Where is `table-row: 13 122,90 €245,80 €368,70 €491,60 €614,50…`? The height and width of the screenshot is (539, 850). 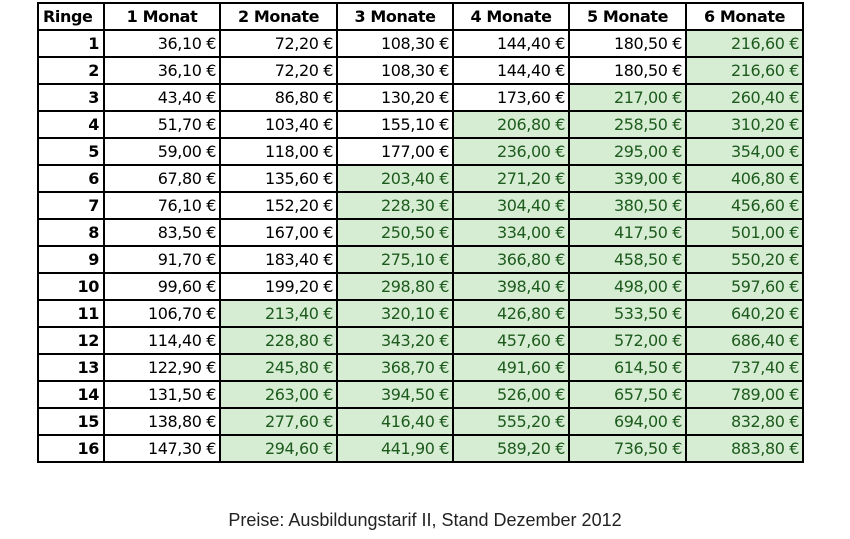 table-row: 13 122,90 €245,80 €368,70 €491,60 €614,50… is located at coordinates (420, 367).